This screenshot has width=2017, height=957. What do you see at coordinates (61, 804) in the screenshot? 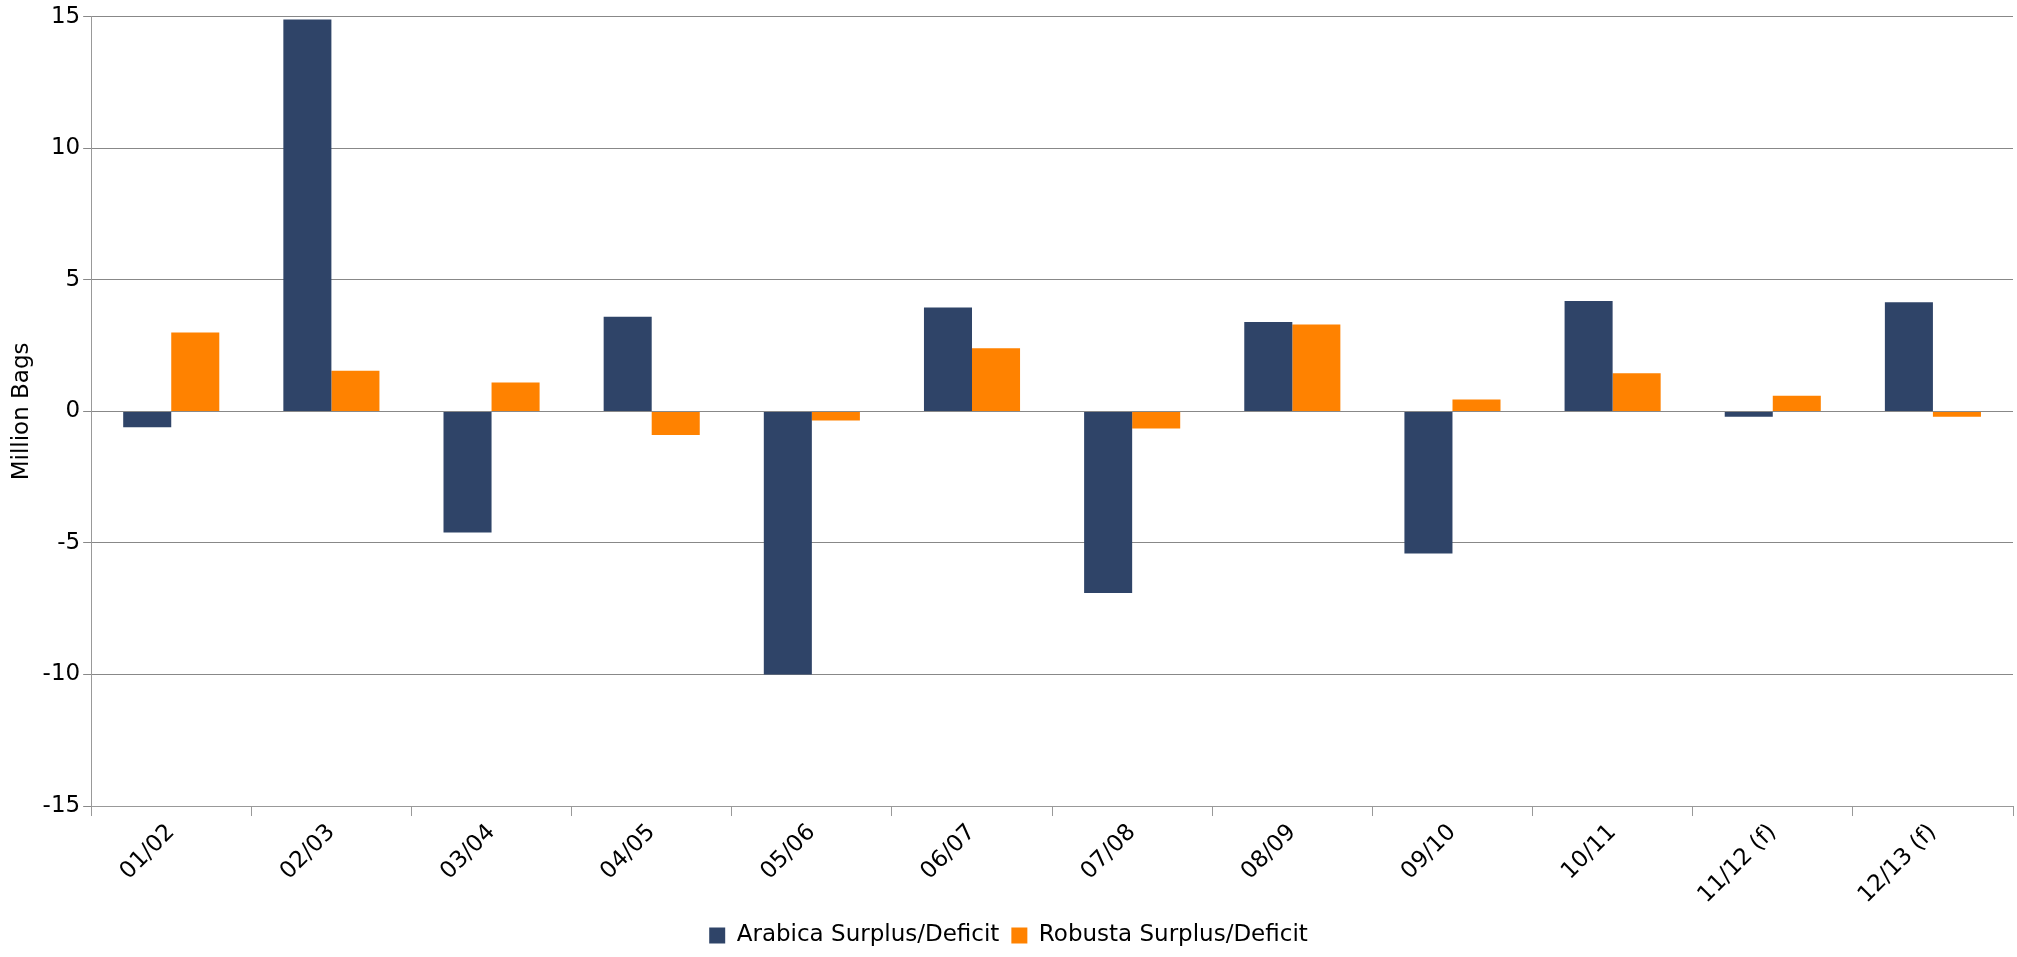
I see `y-tick-label: -15` at bounding box center [61, 804].